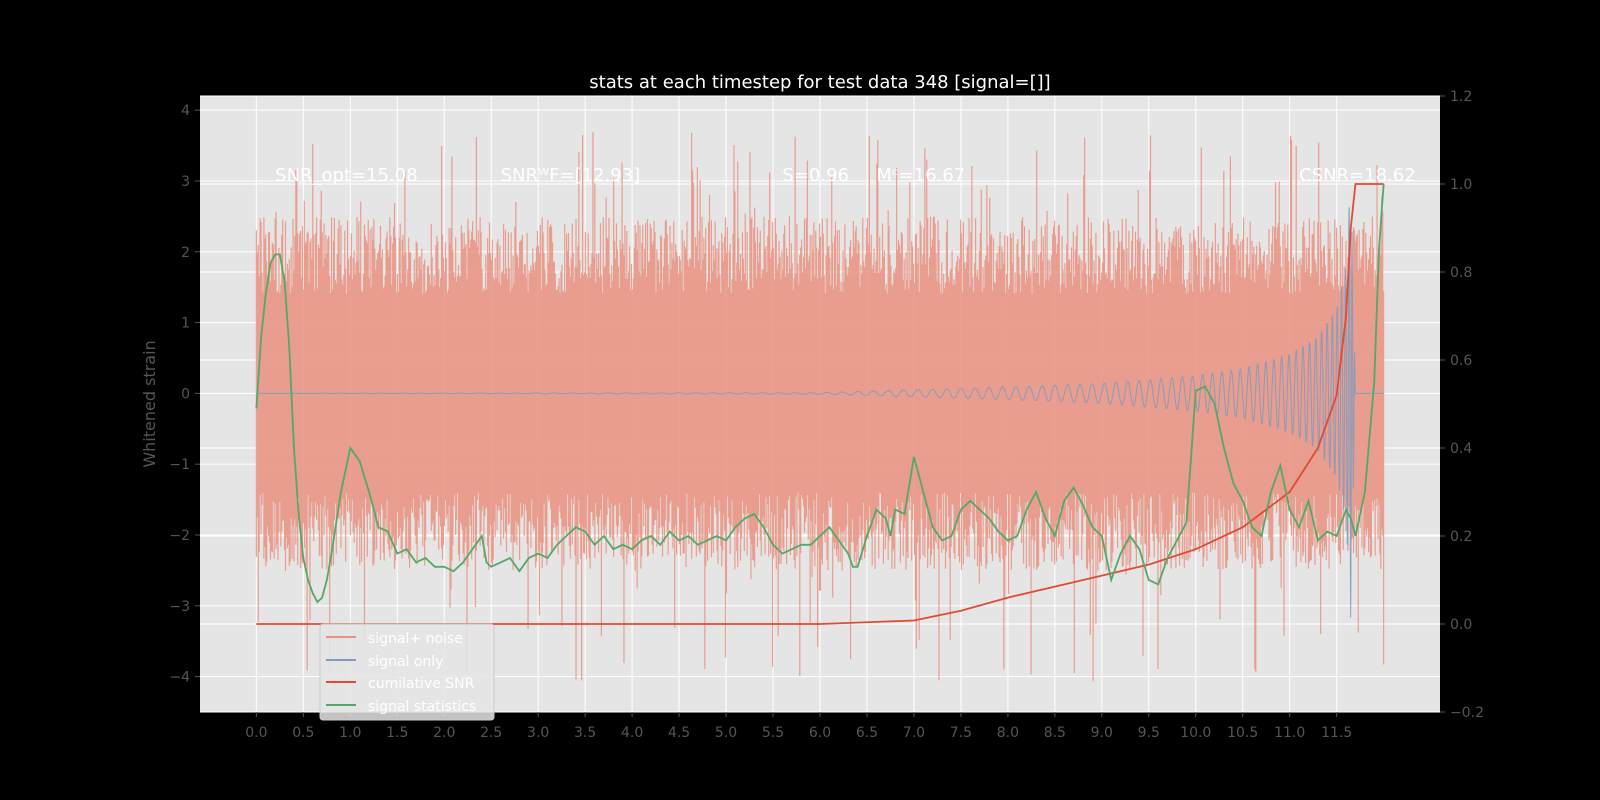 Image resolution: width=1600 pixels, height=800 pixels. What do you see at coordinates (914, 733) in the screenshot?
I see `x-tick-label-14: 7.0` at bounding box center [914, 733].